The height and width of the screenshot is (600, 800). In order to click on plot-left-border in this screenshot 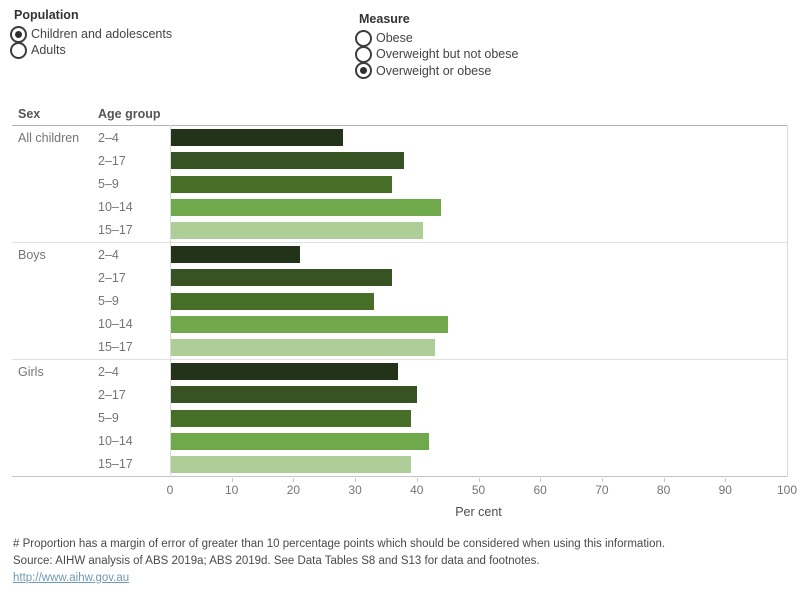, I will do `click(170, 301)`.